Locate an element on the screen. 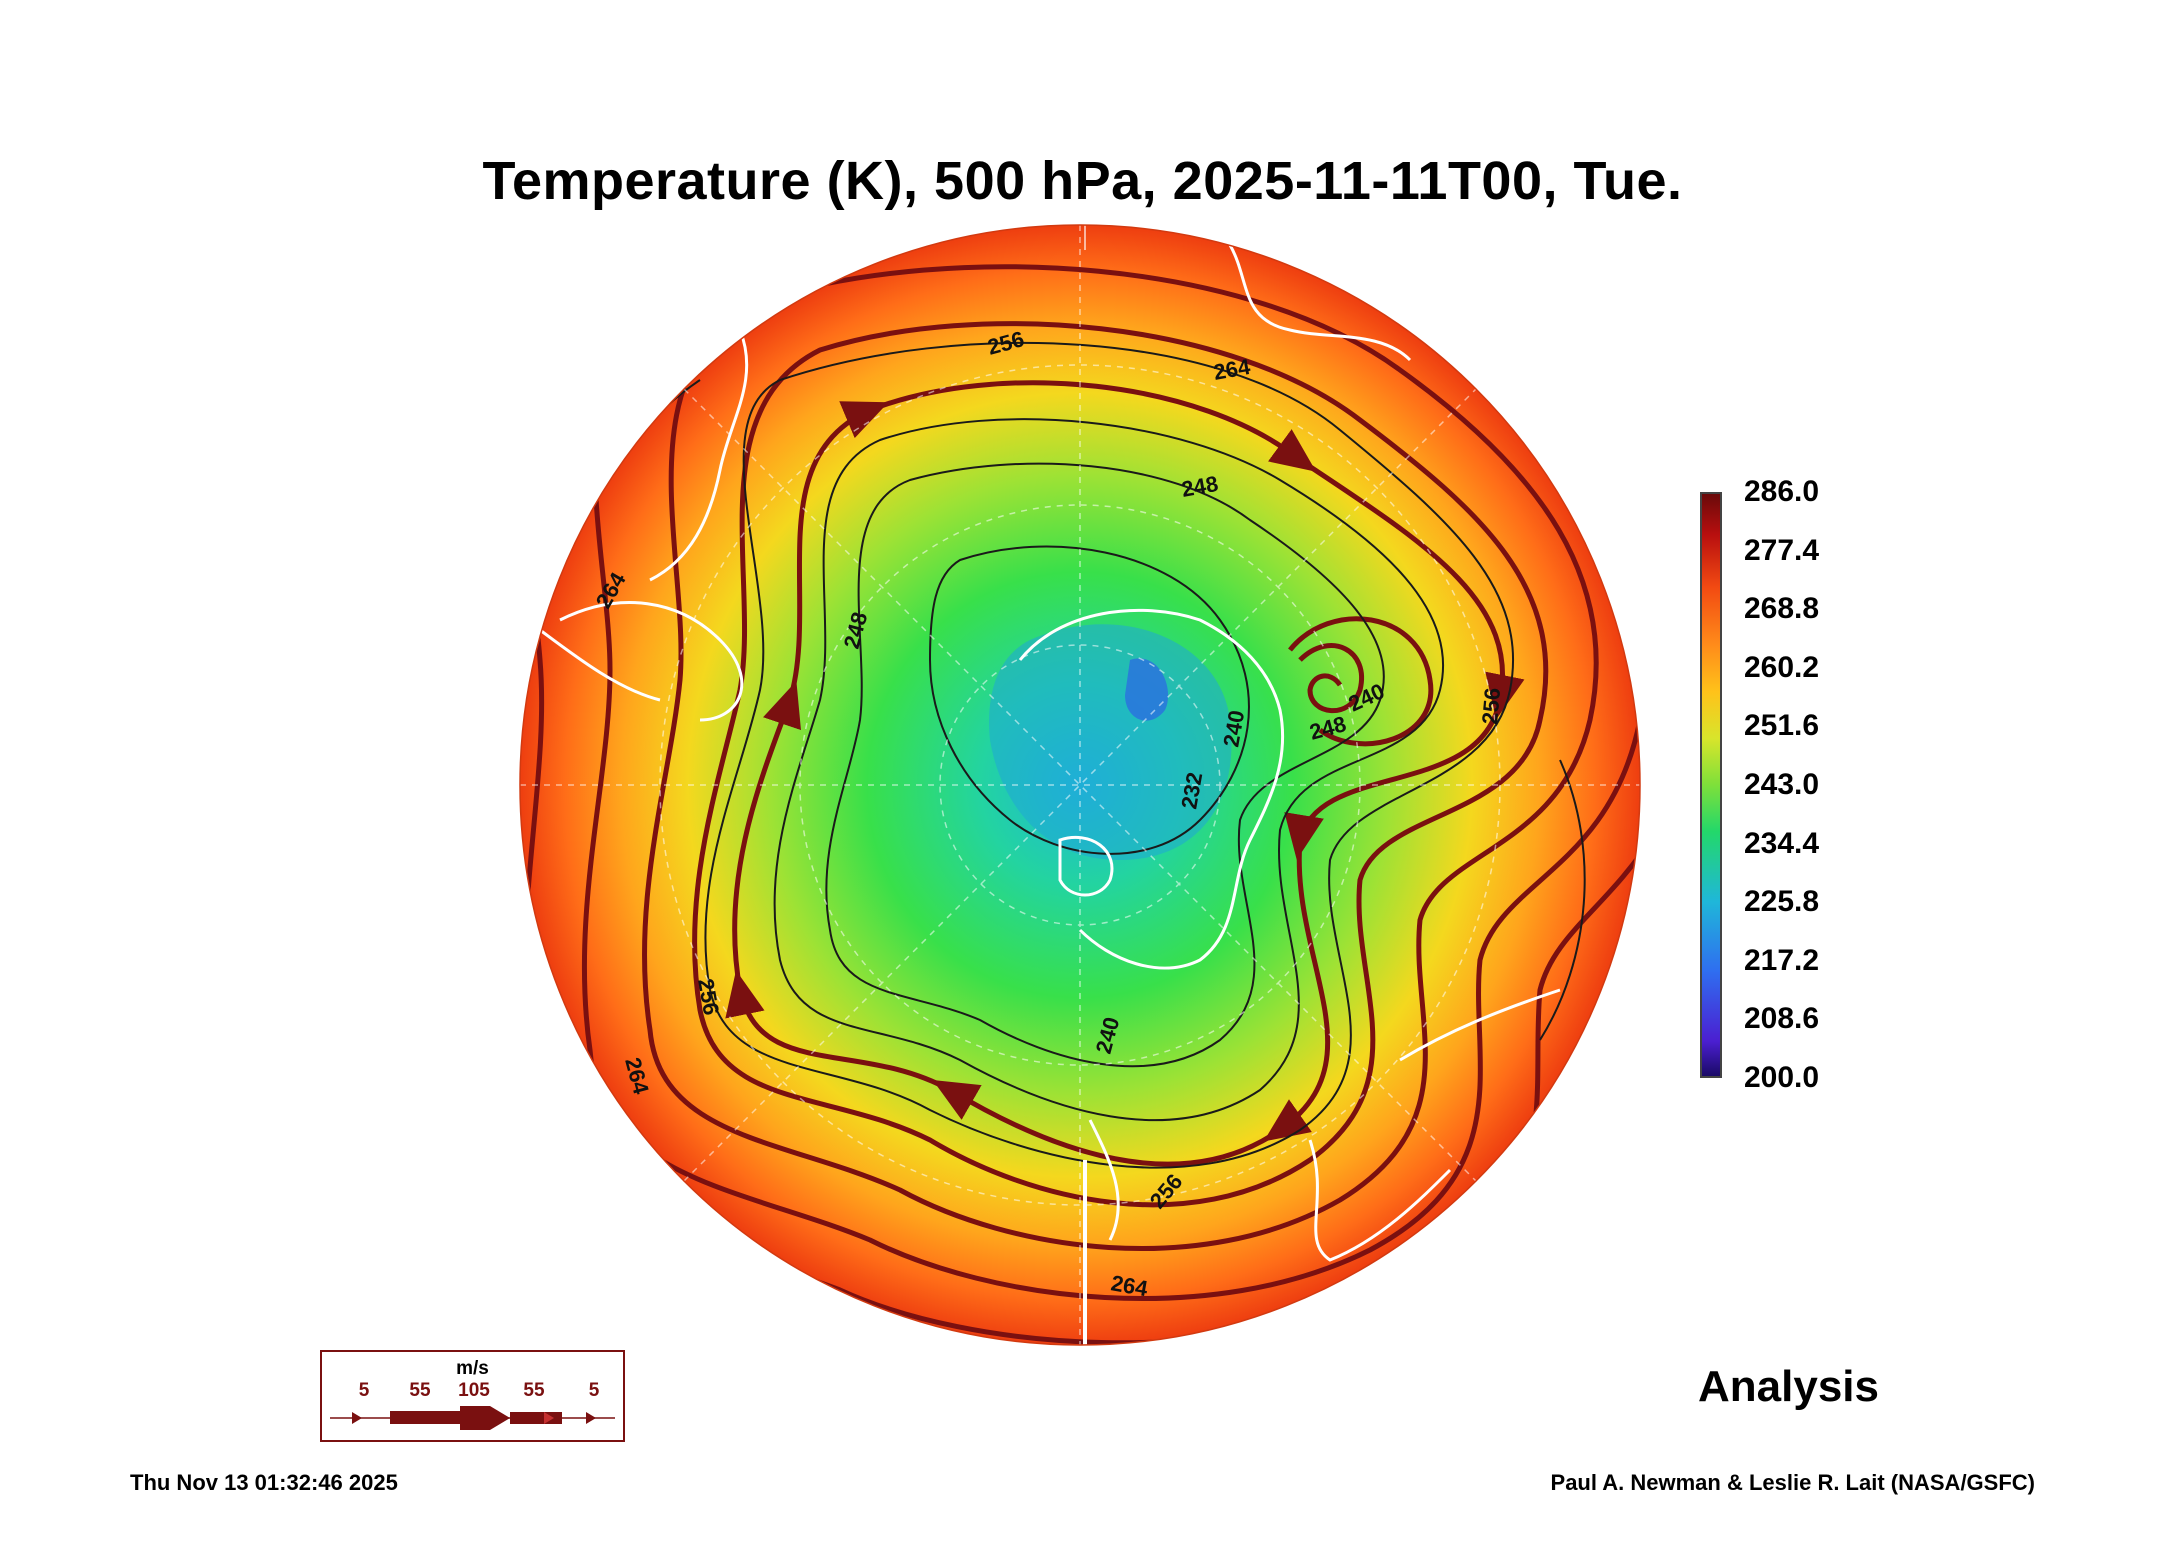 The height and width of the screenshot is (1561, 2165). colorbar-tick-label: 243.0 is located at coordinates (1782, 784).